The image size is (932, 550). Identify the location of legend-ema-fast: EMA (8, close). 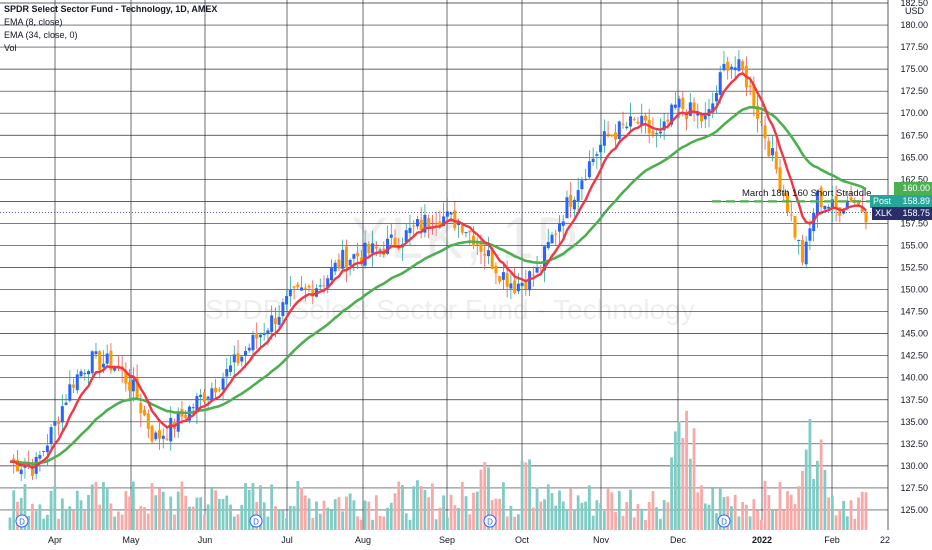
(33, 22).